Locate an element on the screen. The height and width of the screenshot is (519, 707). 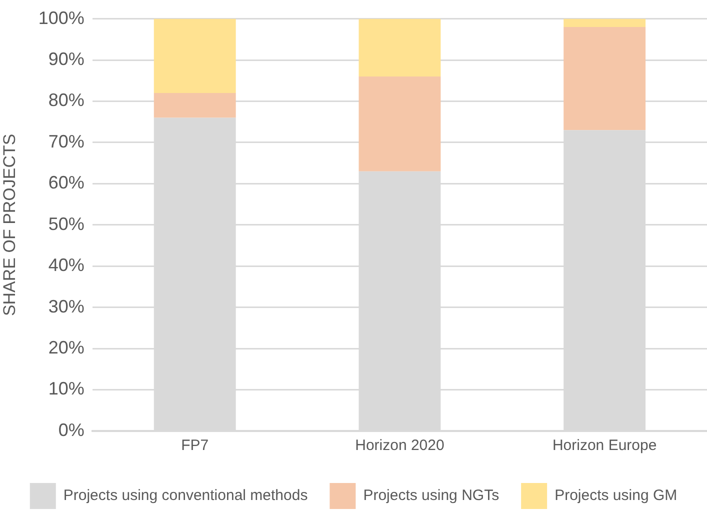
y-tick-label: 50% is located at coordinates (66, 224).